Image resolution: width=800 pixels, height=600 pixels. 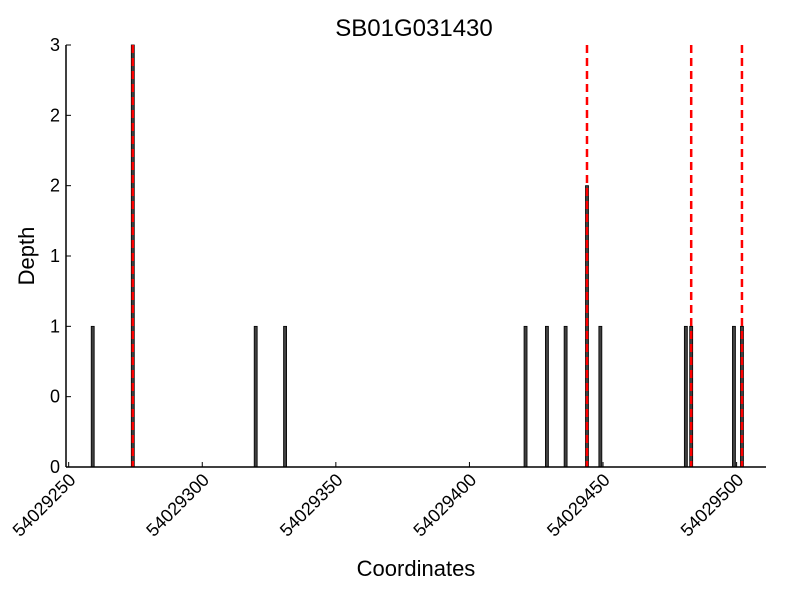 What do you see at coordinates (177, 505) in the screenshot?
I see `x-tick-label: 54029300` at bounding box center [177, 505].